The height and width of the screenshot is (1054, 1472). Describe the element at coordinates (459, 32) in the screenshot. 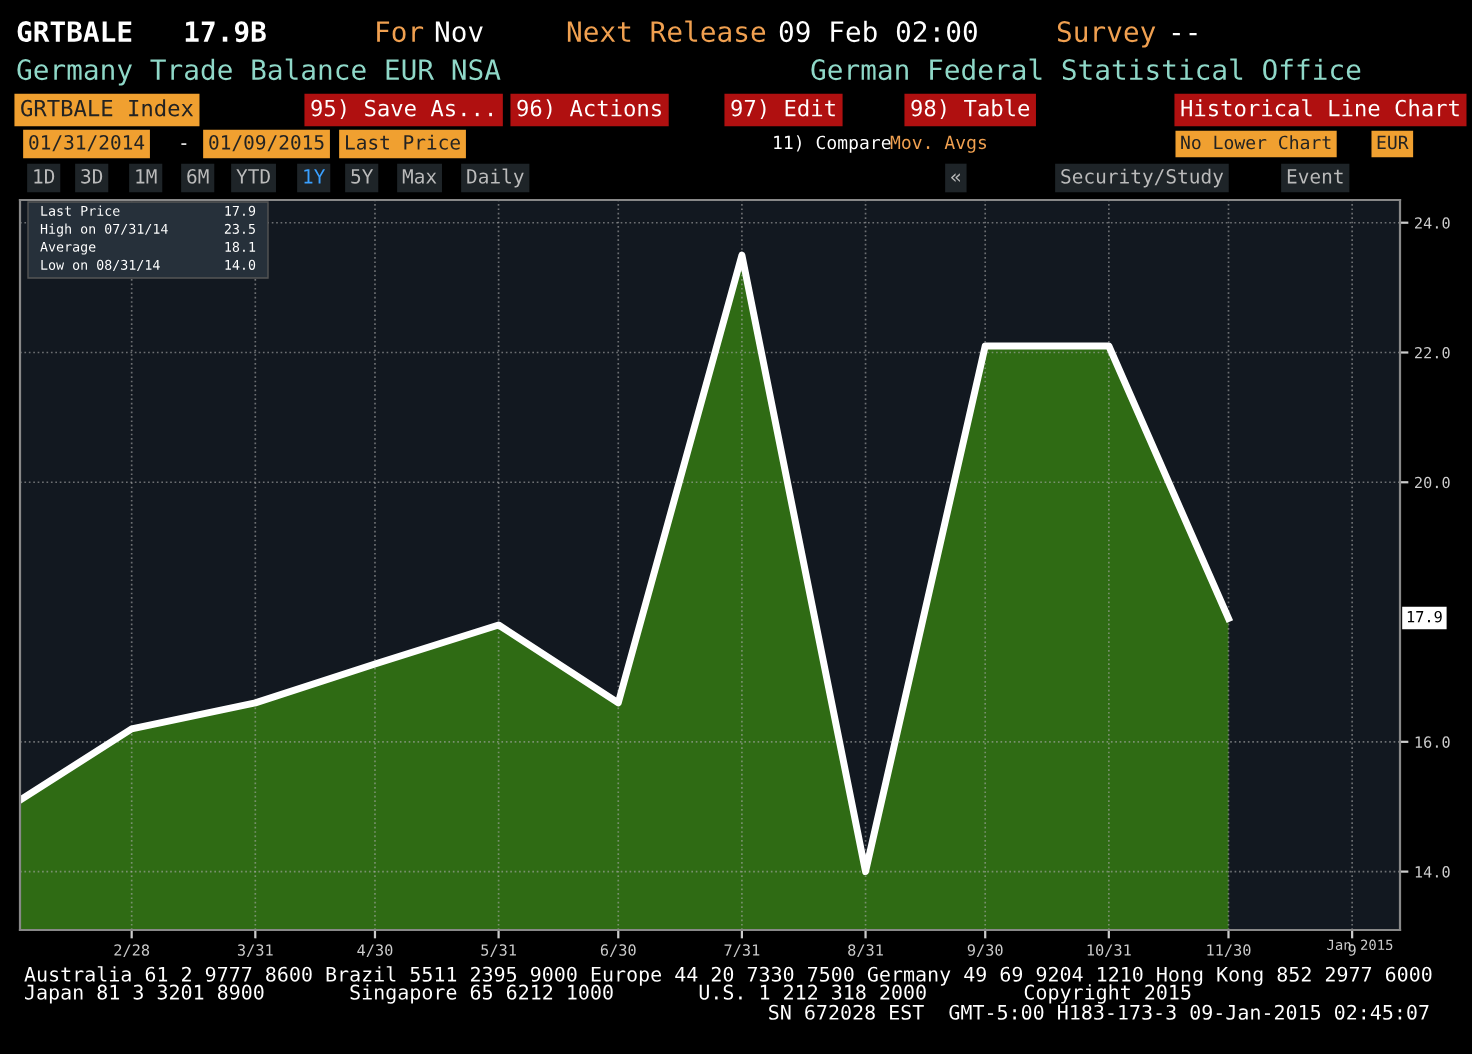

I see `text: Nov` at that location.